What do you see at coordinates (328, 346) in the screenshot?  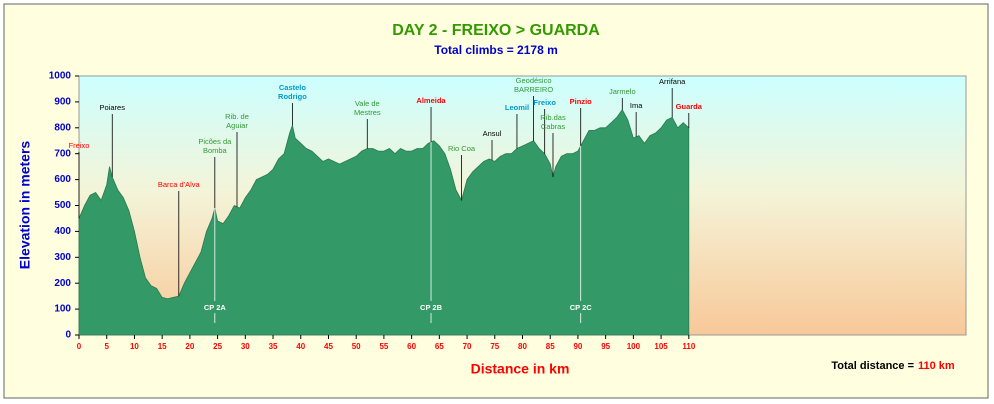 I see `x-tick-label: 45` at bounding box center [328, 346].